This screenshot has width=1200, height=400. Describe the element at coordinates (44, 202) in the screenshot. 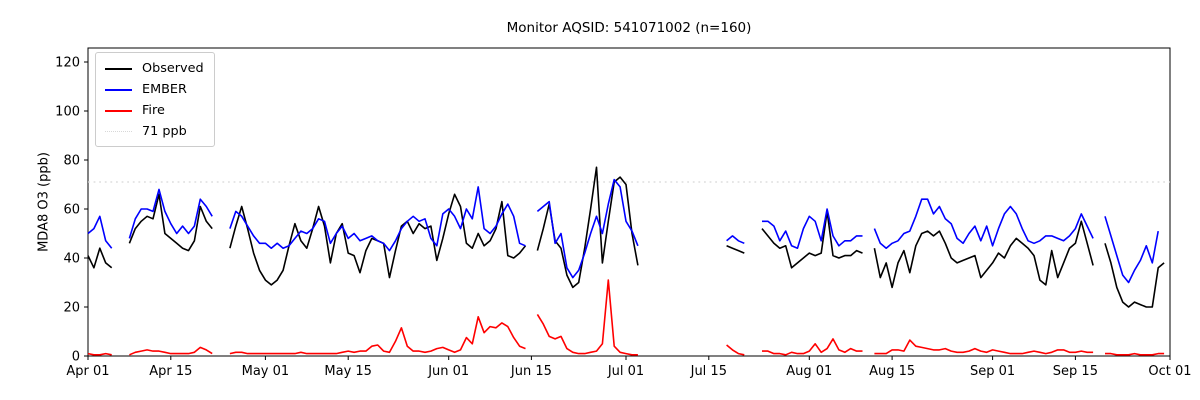

I see `y-axis-label: MDA8 O3 (ppb)` at that location.